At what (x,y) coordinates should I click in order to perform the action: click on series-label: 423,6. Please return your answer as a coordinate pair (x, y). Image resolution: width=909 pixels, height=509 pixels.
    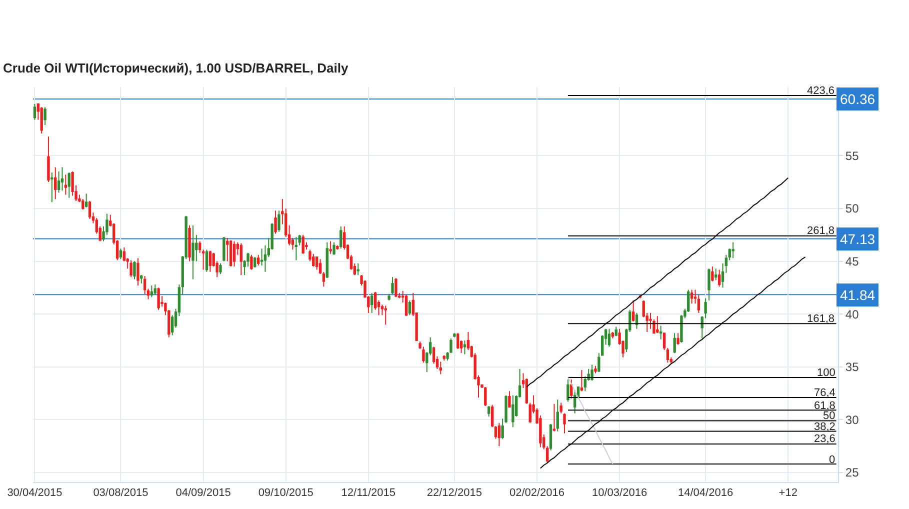
    Looking at the image, I should click on (821, 91).